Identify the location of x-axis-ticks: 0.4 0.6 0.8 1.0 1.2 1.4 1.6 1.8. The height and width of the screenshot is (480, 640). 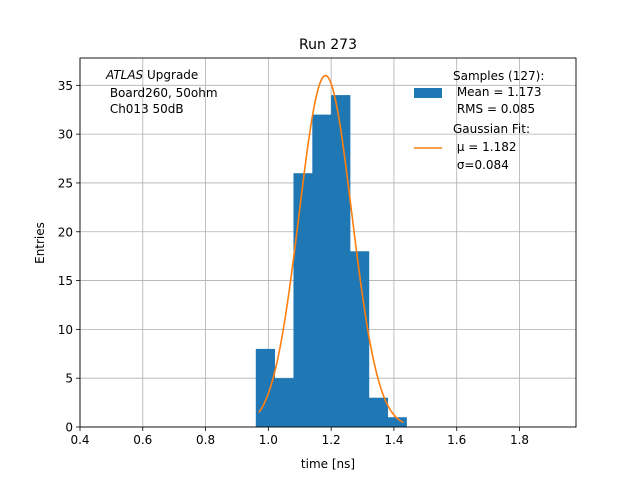
(299, 437).